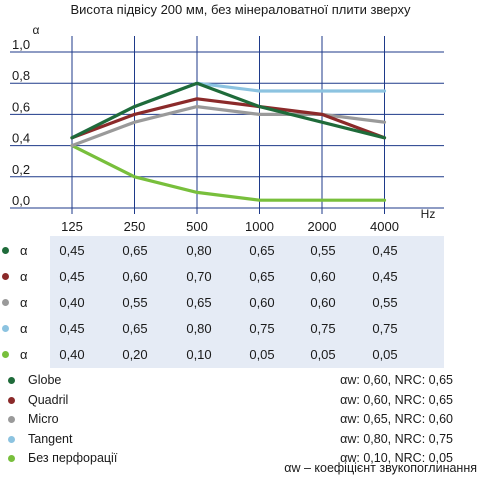 This screenshot has width=481, height=480. I want to click on y-tick-label: 0,2, so click(21, 169).